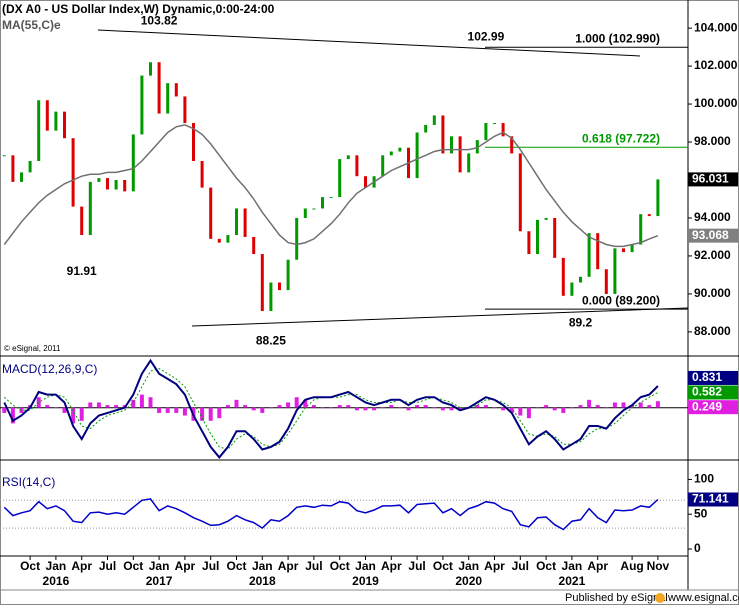  Describe the element at coordinates (710, 235) in the screenshot. I see `last-value-label: 93.068` at that location.